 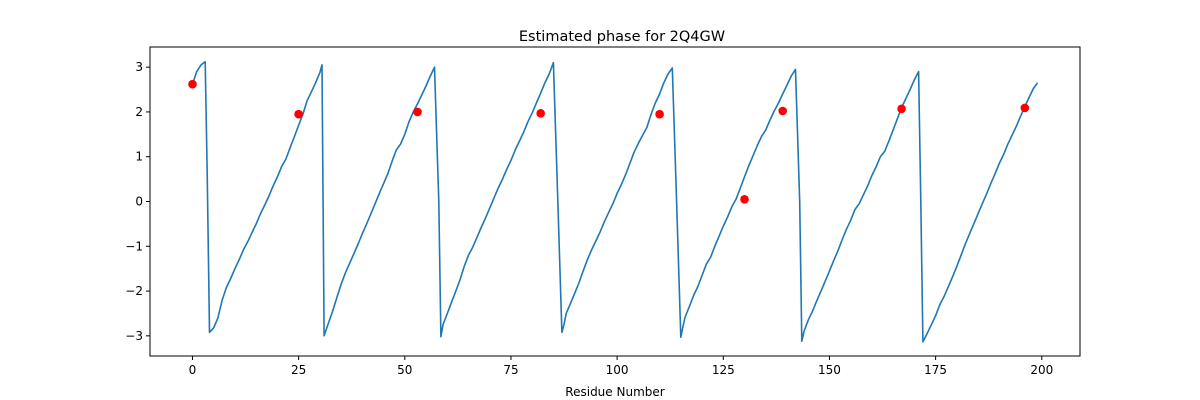 What do you see at coordinates (935, 370) in the screenshot?
I see `x-tick-label: 175` at bounding box center [935, 370].